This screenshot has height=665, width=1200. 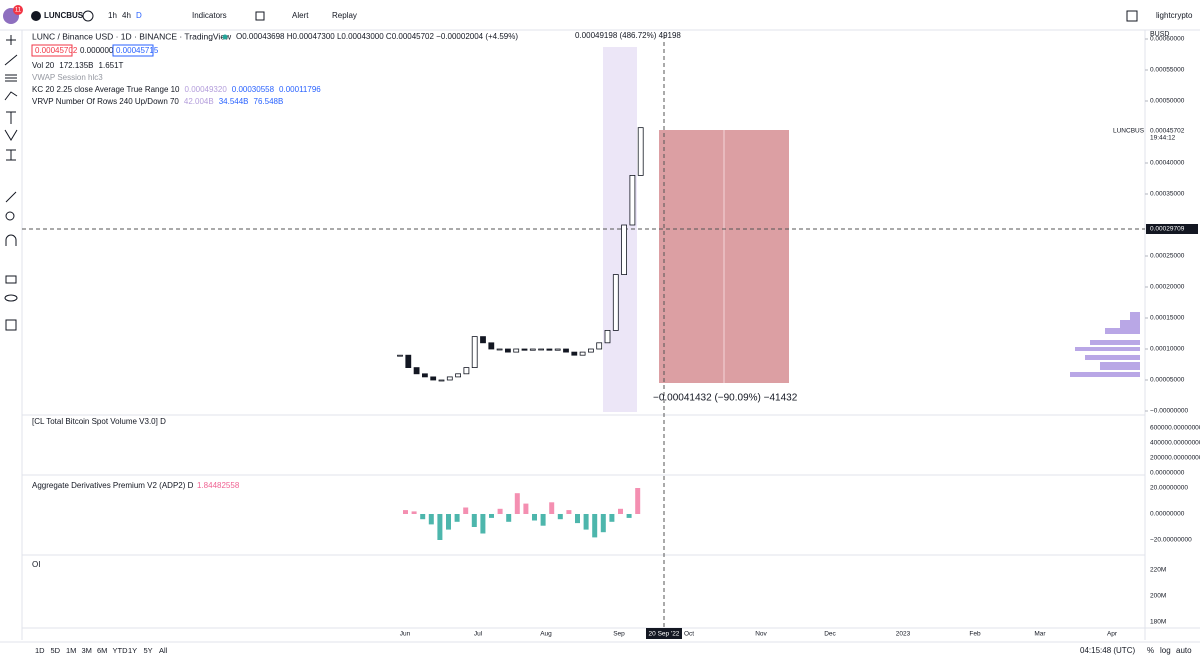 What do you see at coordinates (40, 650) in the screenshot?
I see `range-button: 1D` at bounding box center [40, 650].